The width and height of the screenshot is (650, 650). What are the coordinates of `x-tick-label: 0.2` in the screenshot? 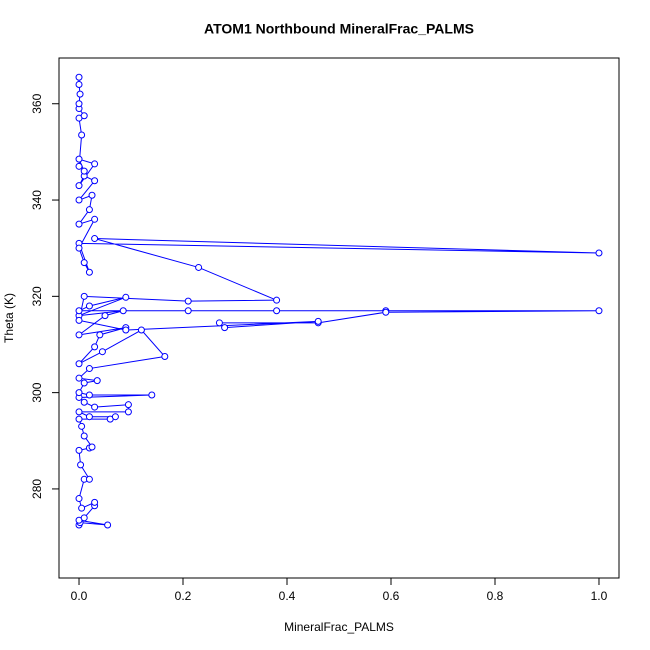 It's located at (183, 596).